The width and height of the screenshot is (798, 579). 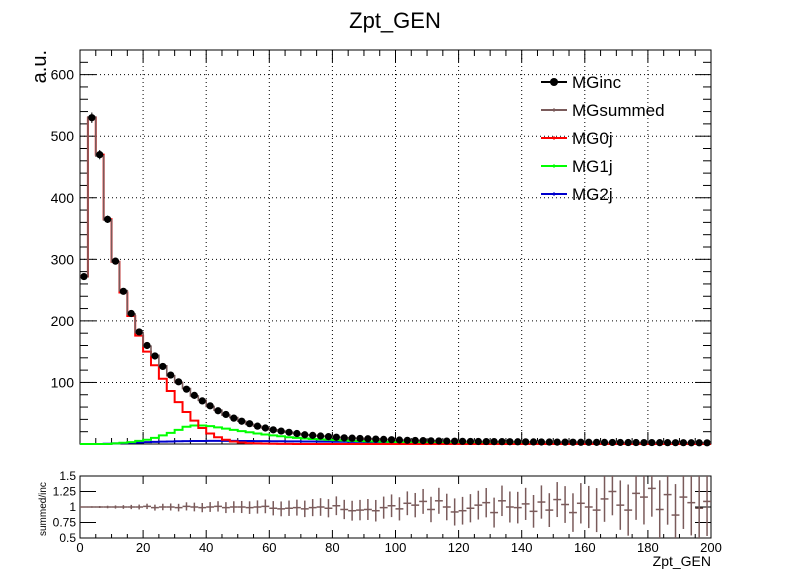 What do you see at coordinates (63, 75) in the screenshot?
I see `y-tick-label: 600` at bounding box center [63, 75].